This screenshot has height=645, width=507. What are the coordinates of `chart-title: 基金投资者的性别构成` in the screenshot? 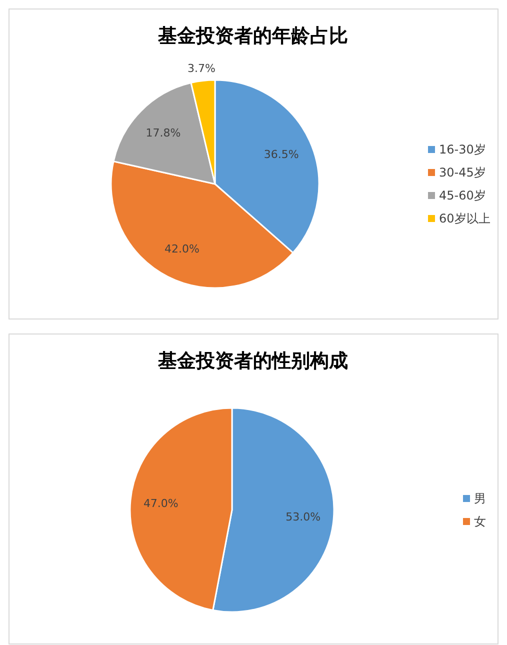 It's located at (252, 361).